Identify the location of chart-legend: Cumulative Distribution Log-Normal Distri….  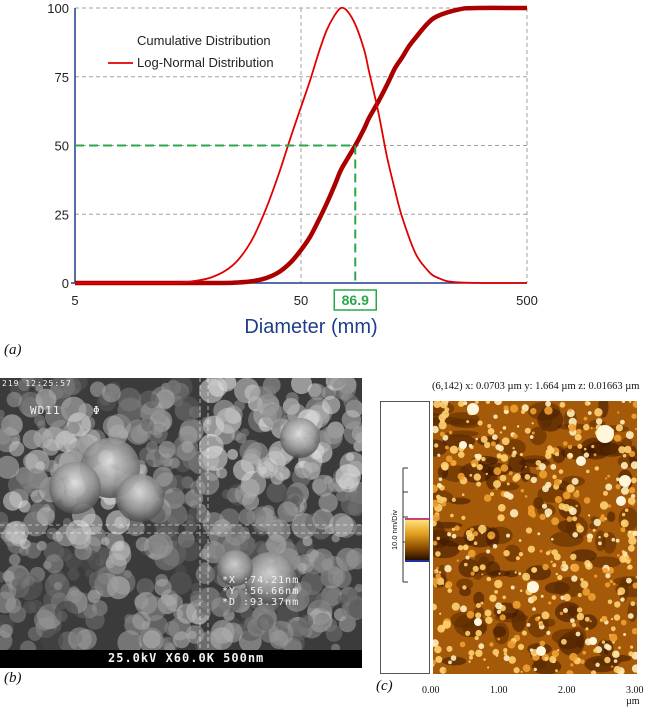
(191, 51).